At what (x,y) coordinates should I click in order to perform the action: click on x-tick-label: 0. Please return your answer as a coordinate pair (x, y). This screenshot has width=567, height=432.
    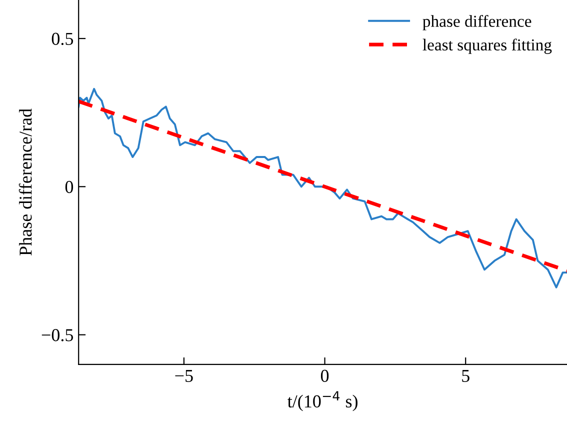
    Looking at the image, I should click on (324, 376).